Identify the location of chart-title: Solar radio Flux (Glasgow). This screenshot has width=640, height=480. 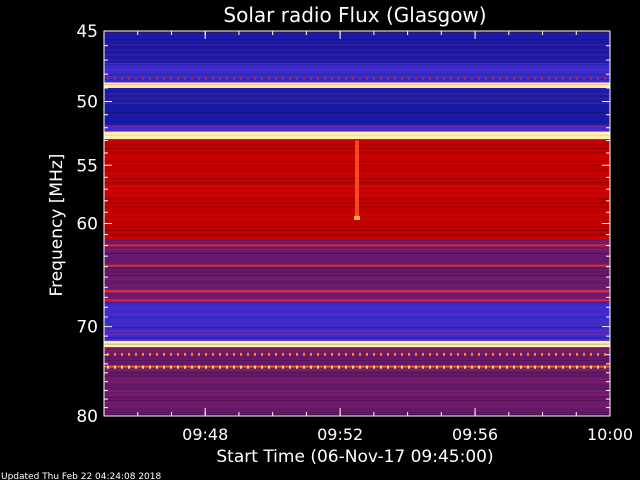
(354, 15).